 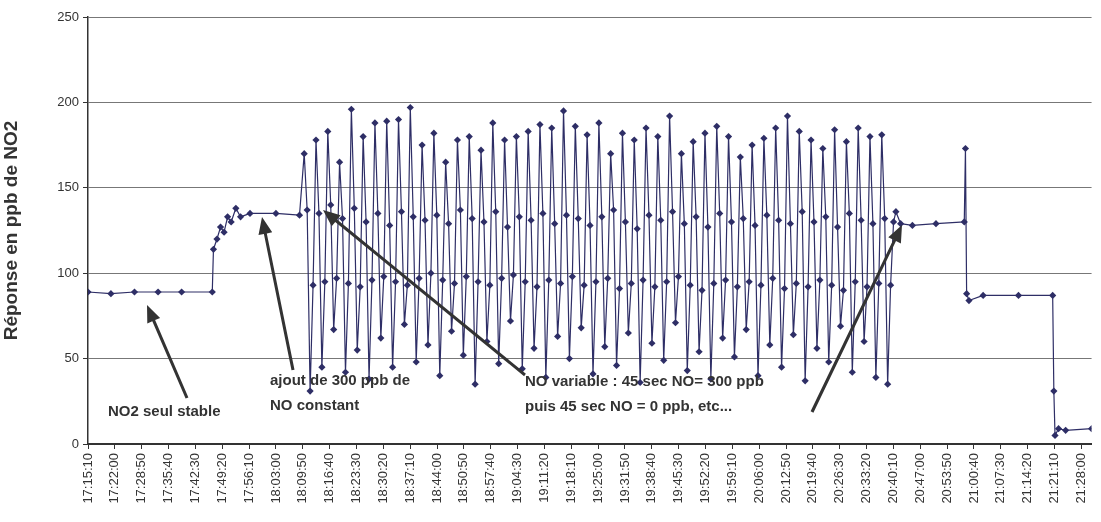 What do you see at coordinates (1027, 478) in the screenshot?
I see `x-tick-label: 21:14:20` at bounding box center [1027, 478].